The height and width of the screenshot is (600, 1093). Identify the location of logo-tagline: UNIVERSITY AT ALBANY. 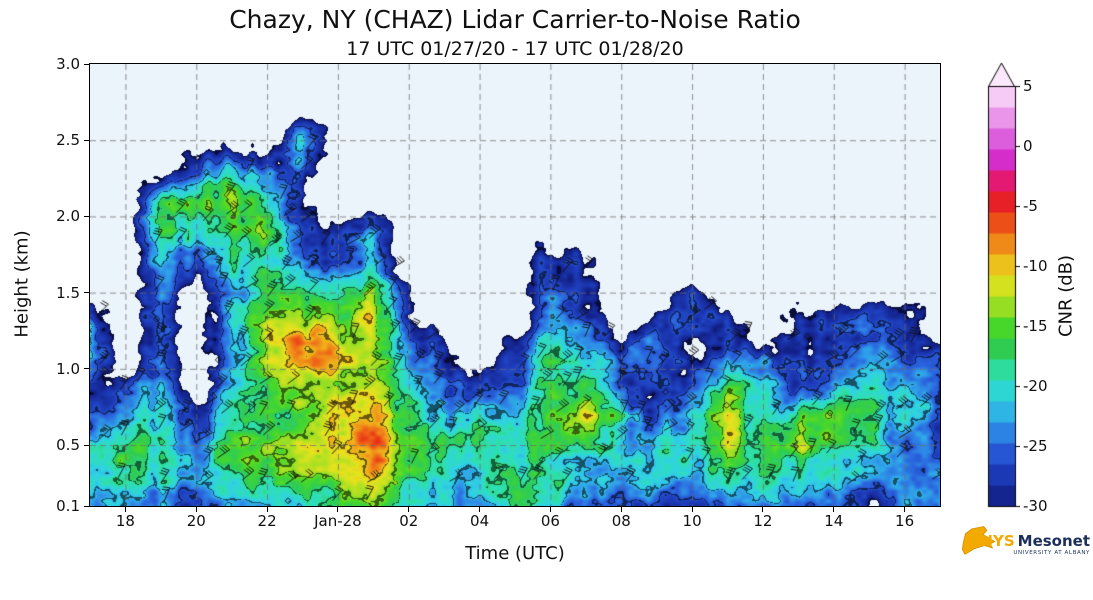
(1051, 553).